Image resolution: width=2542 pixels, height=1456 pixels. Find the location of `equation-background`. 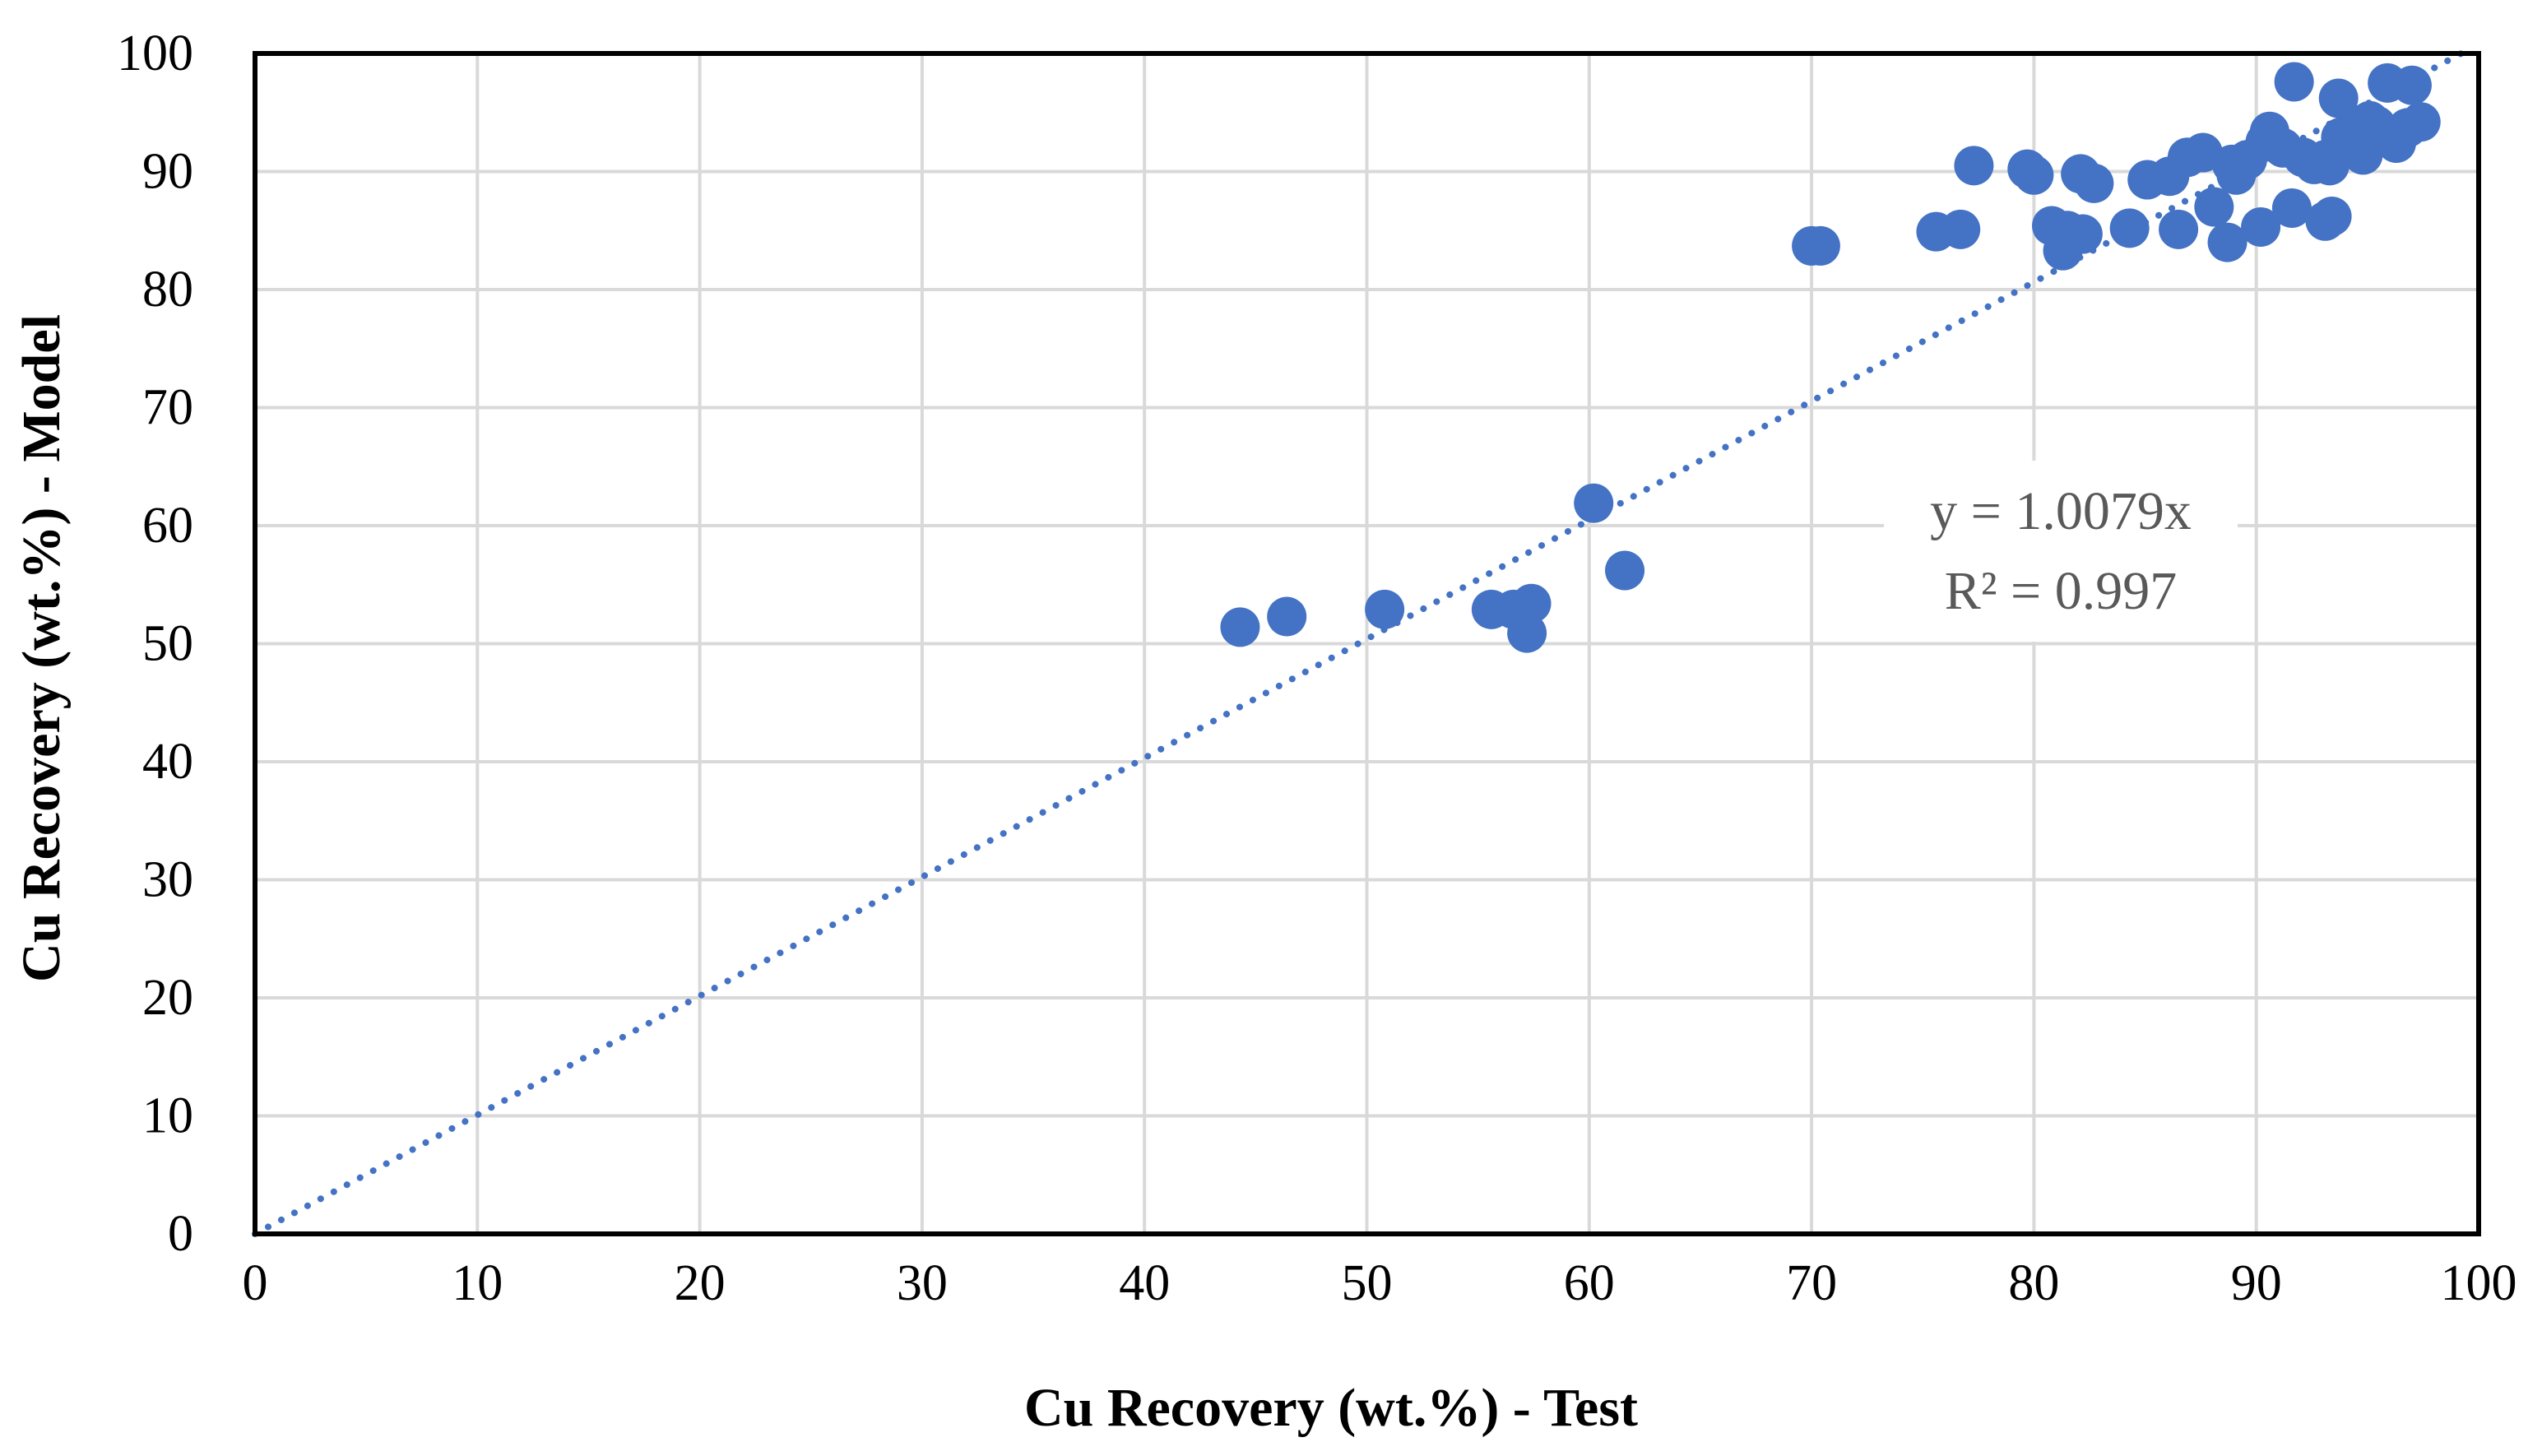

equation-background is located at coordinates (2061, 551).